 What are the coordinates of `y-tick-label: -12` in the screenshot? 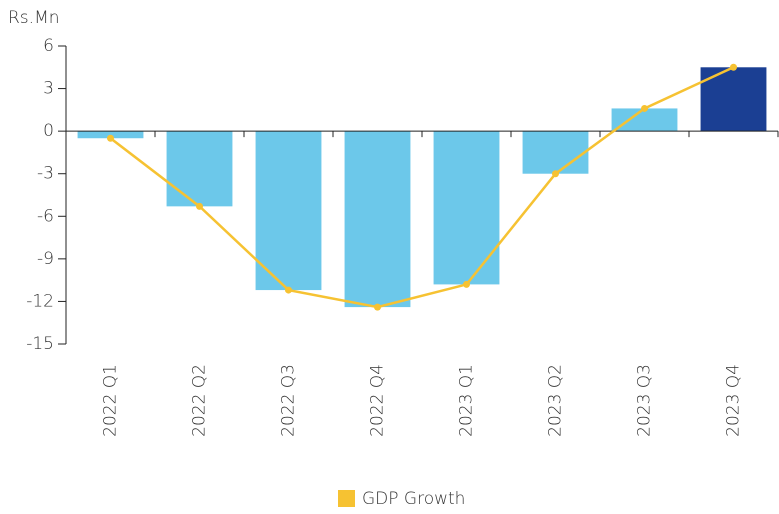 It's located at (40, 301).